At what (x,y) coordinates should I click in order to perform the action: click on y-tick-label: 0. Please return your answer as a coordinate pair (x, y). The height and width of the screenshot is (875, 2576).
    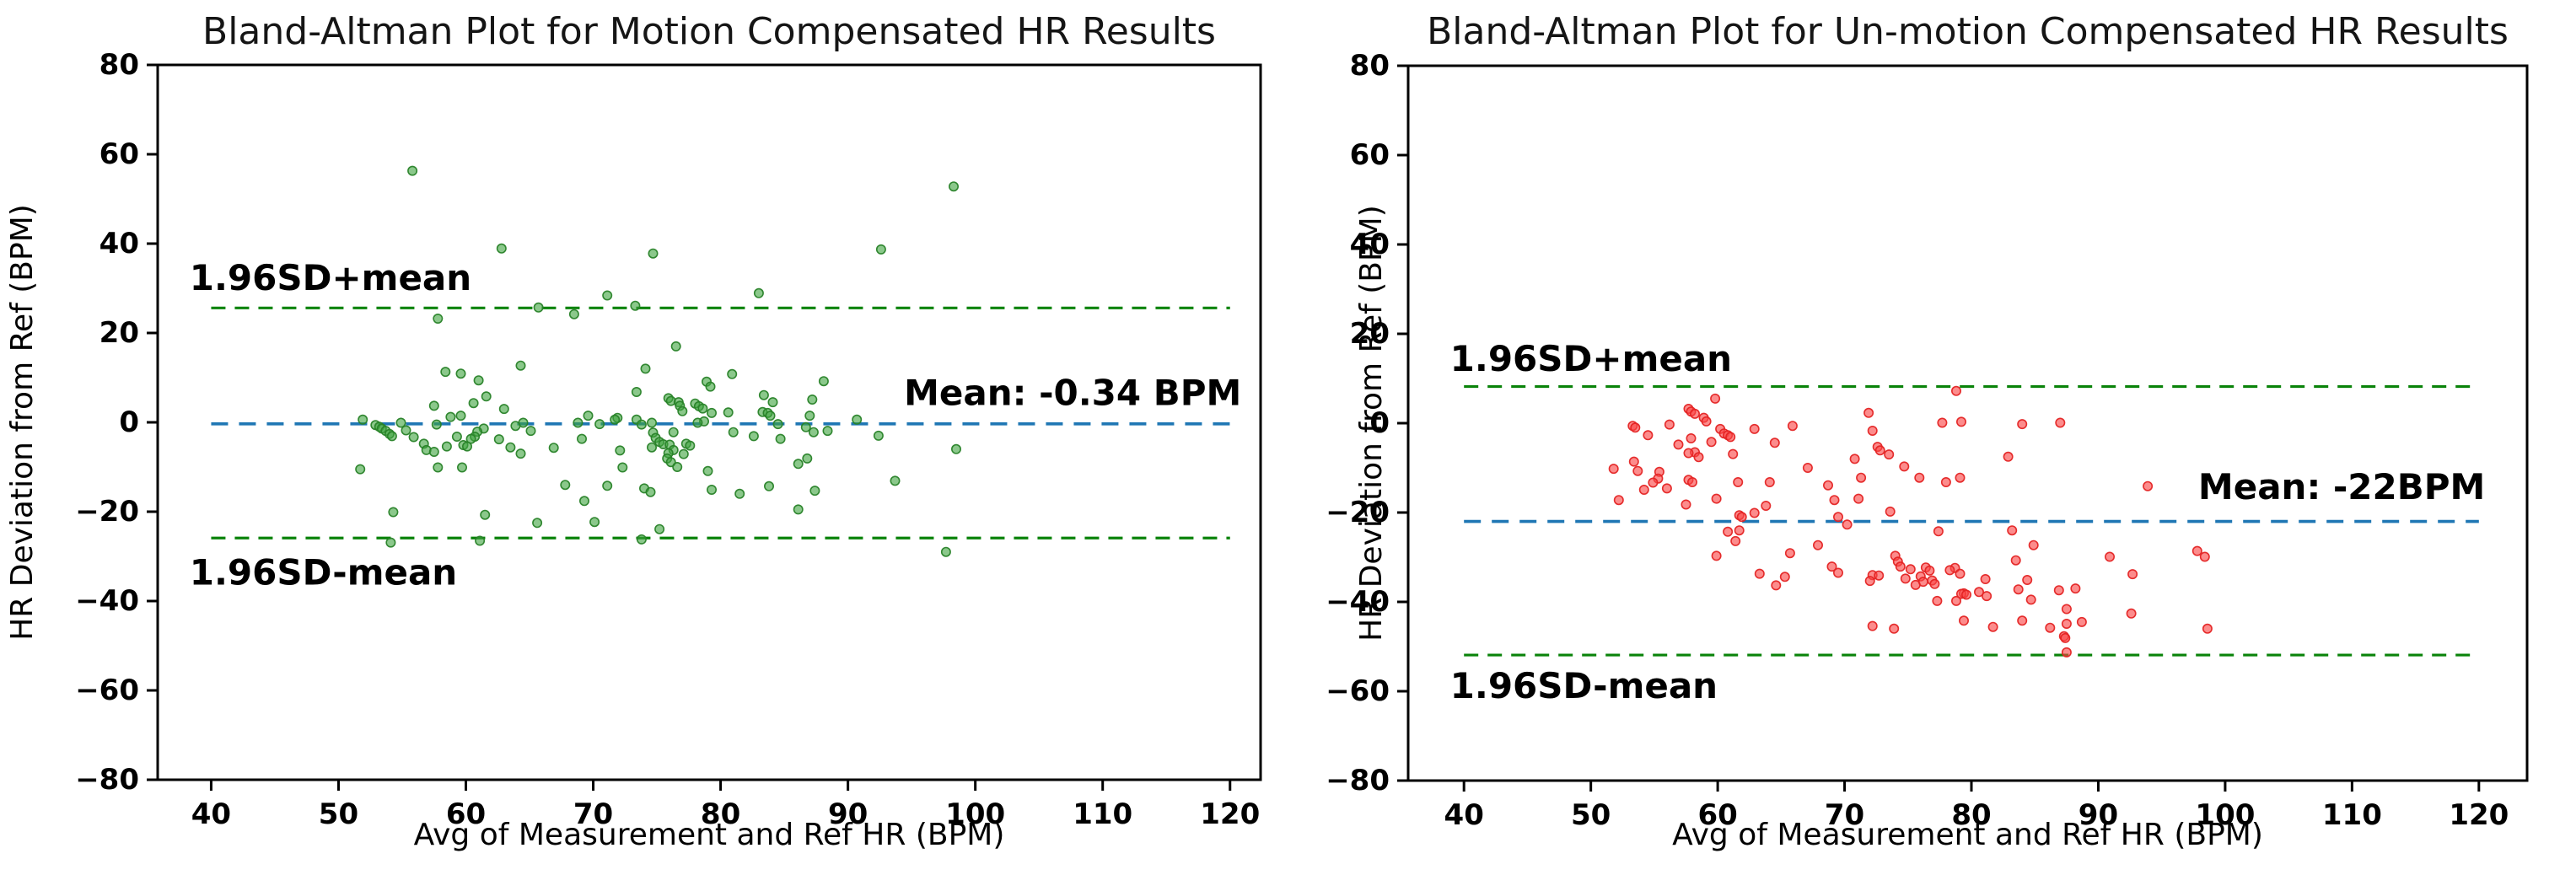
    Looking at the image, I should click on (1379, 423).